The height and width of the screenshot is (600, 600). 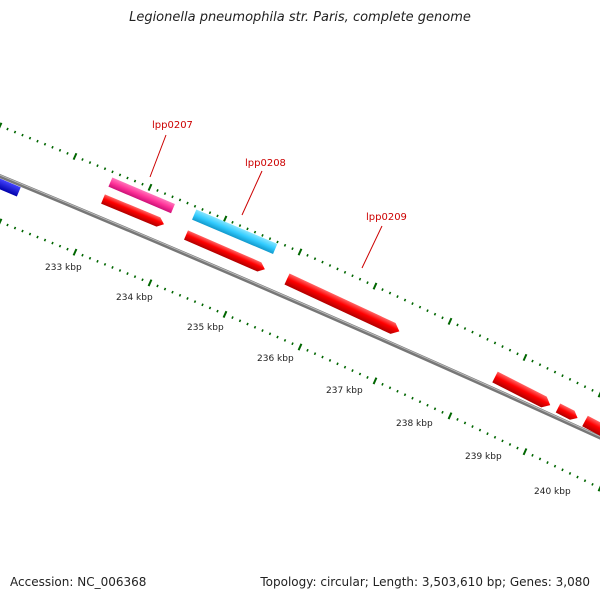 I want to click on tick-label-234: 234 kbp, so click(x=134, y=298).